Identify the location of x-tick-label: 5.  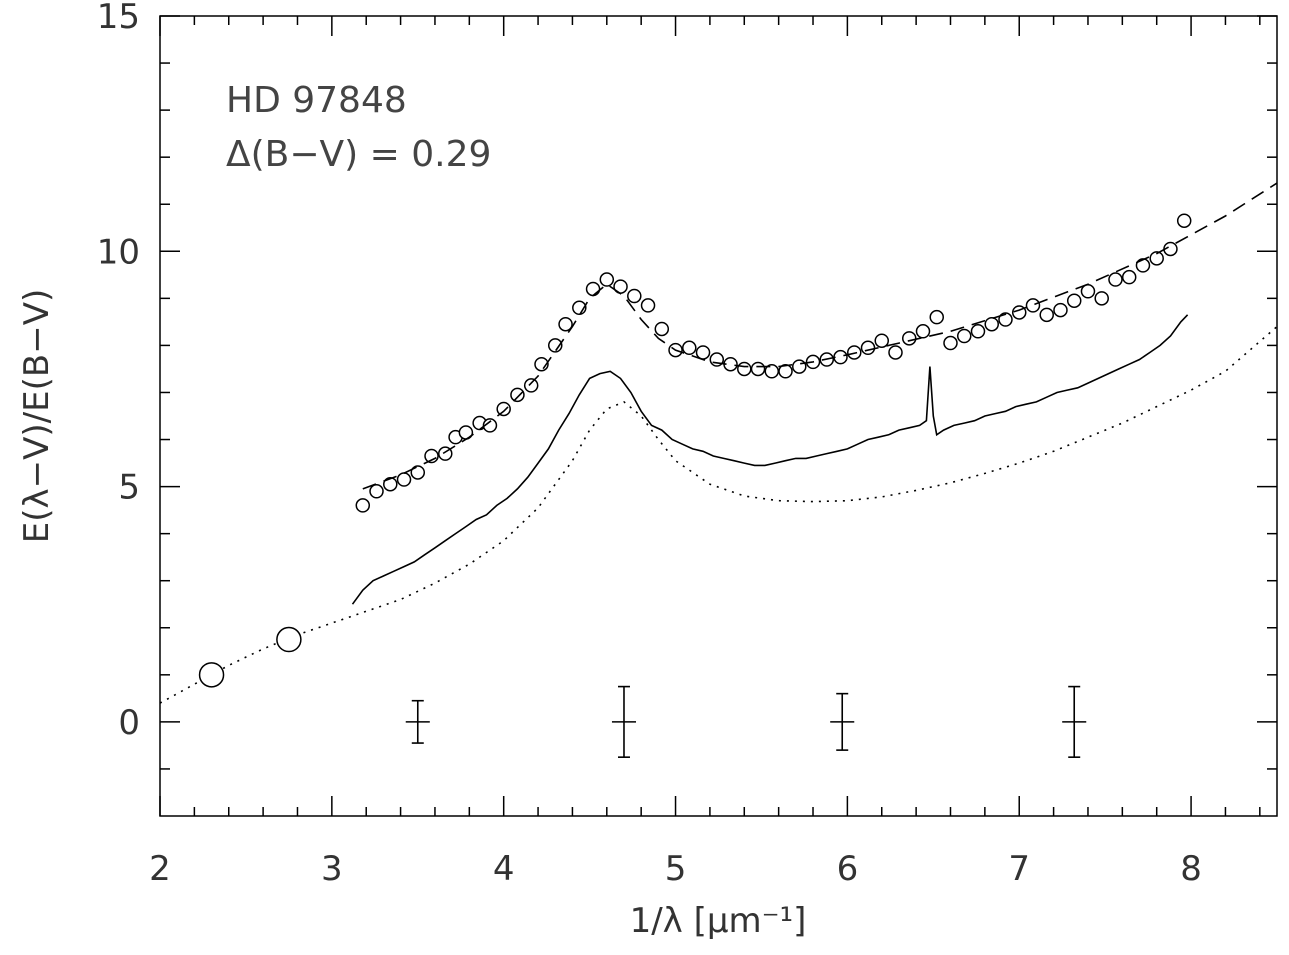
(676, 869).